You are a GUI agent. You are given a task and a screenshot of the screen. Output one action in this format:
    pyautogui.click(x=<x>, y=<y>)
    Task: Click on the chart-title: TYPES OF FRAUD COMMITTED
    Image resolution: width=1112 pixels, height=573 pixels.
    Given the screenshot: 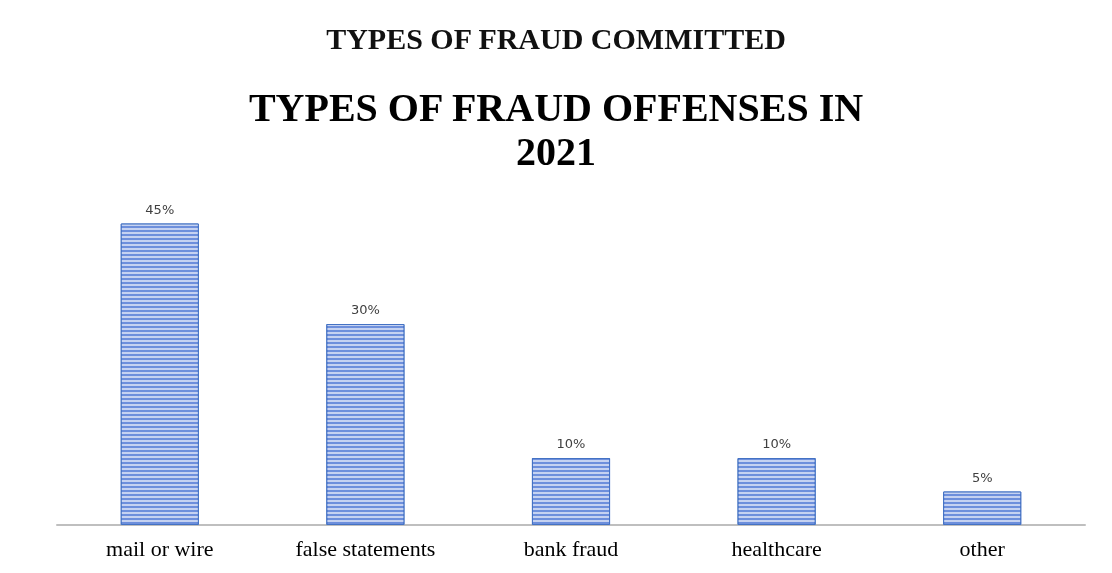 What is the action you would take?
    pyautogui.click(x=556, y=38)
    